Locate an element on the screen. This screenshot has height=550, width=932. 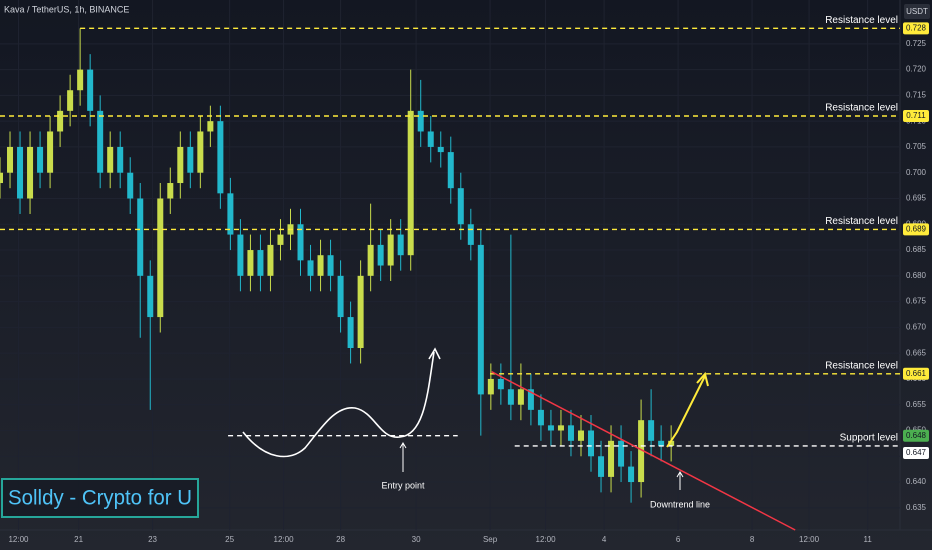
last-price-box is located at coordinates (916, 435).